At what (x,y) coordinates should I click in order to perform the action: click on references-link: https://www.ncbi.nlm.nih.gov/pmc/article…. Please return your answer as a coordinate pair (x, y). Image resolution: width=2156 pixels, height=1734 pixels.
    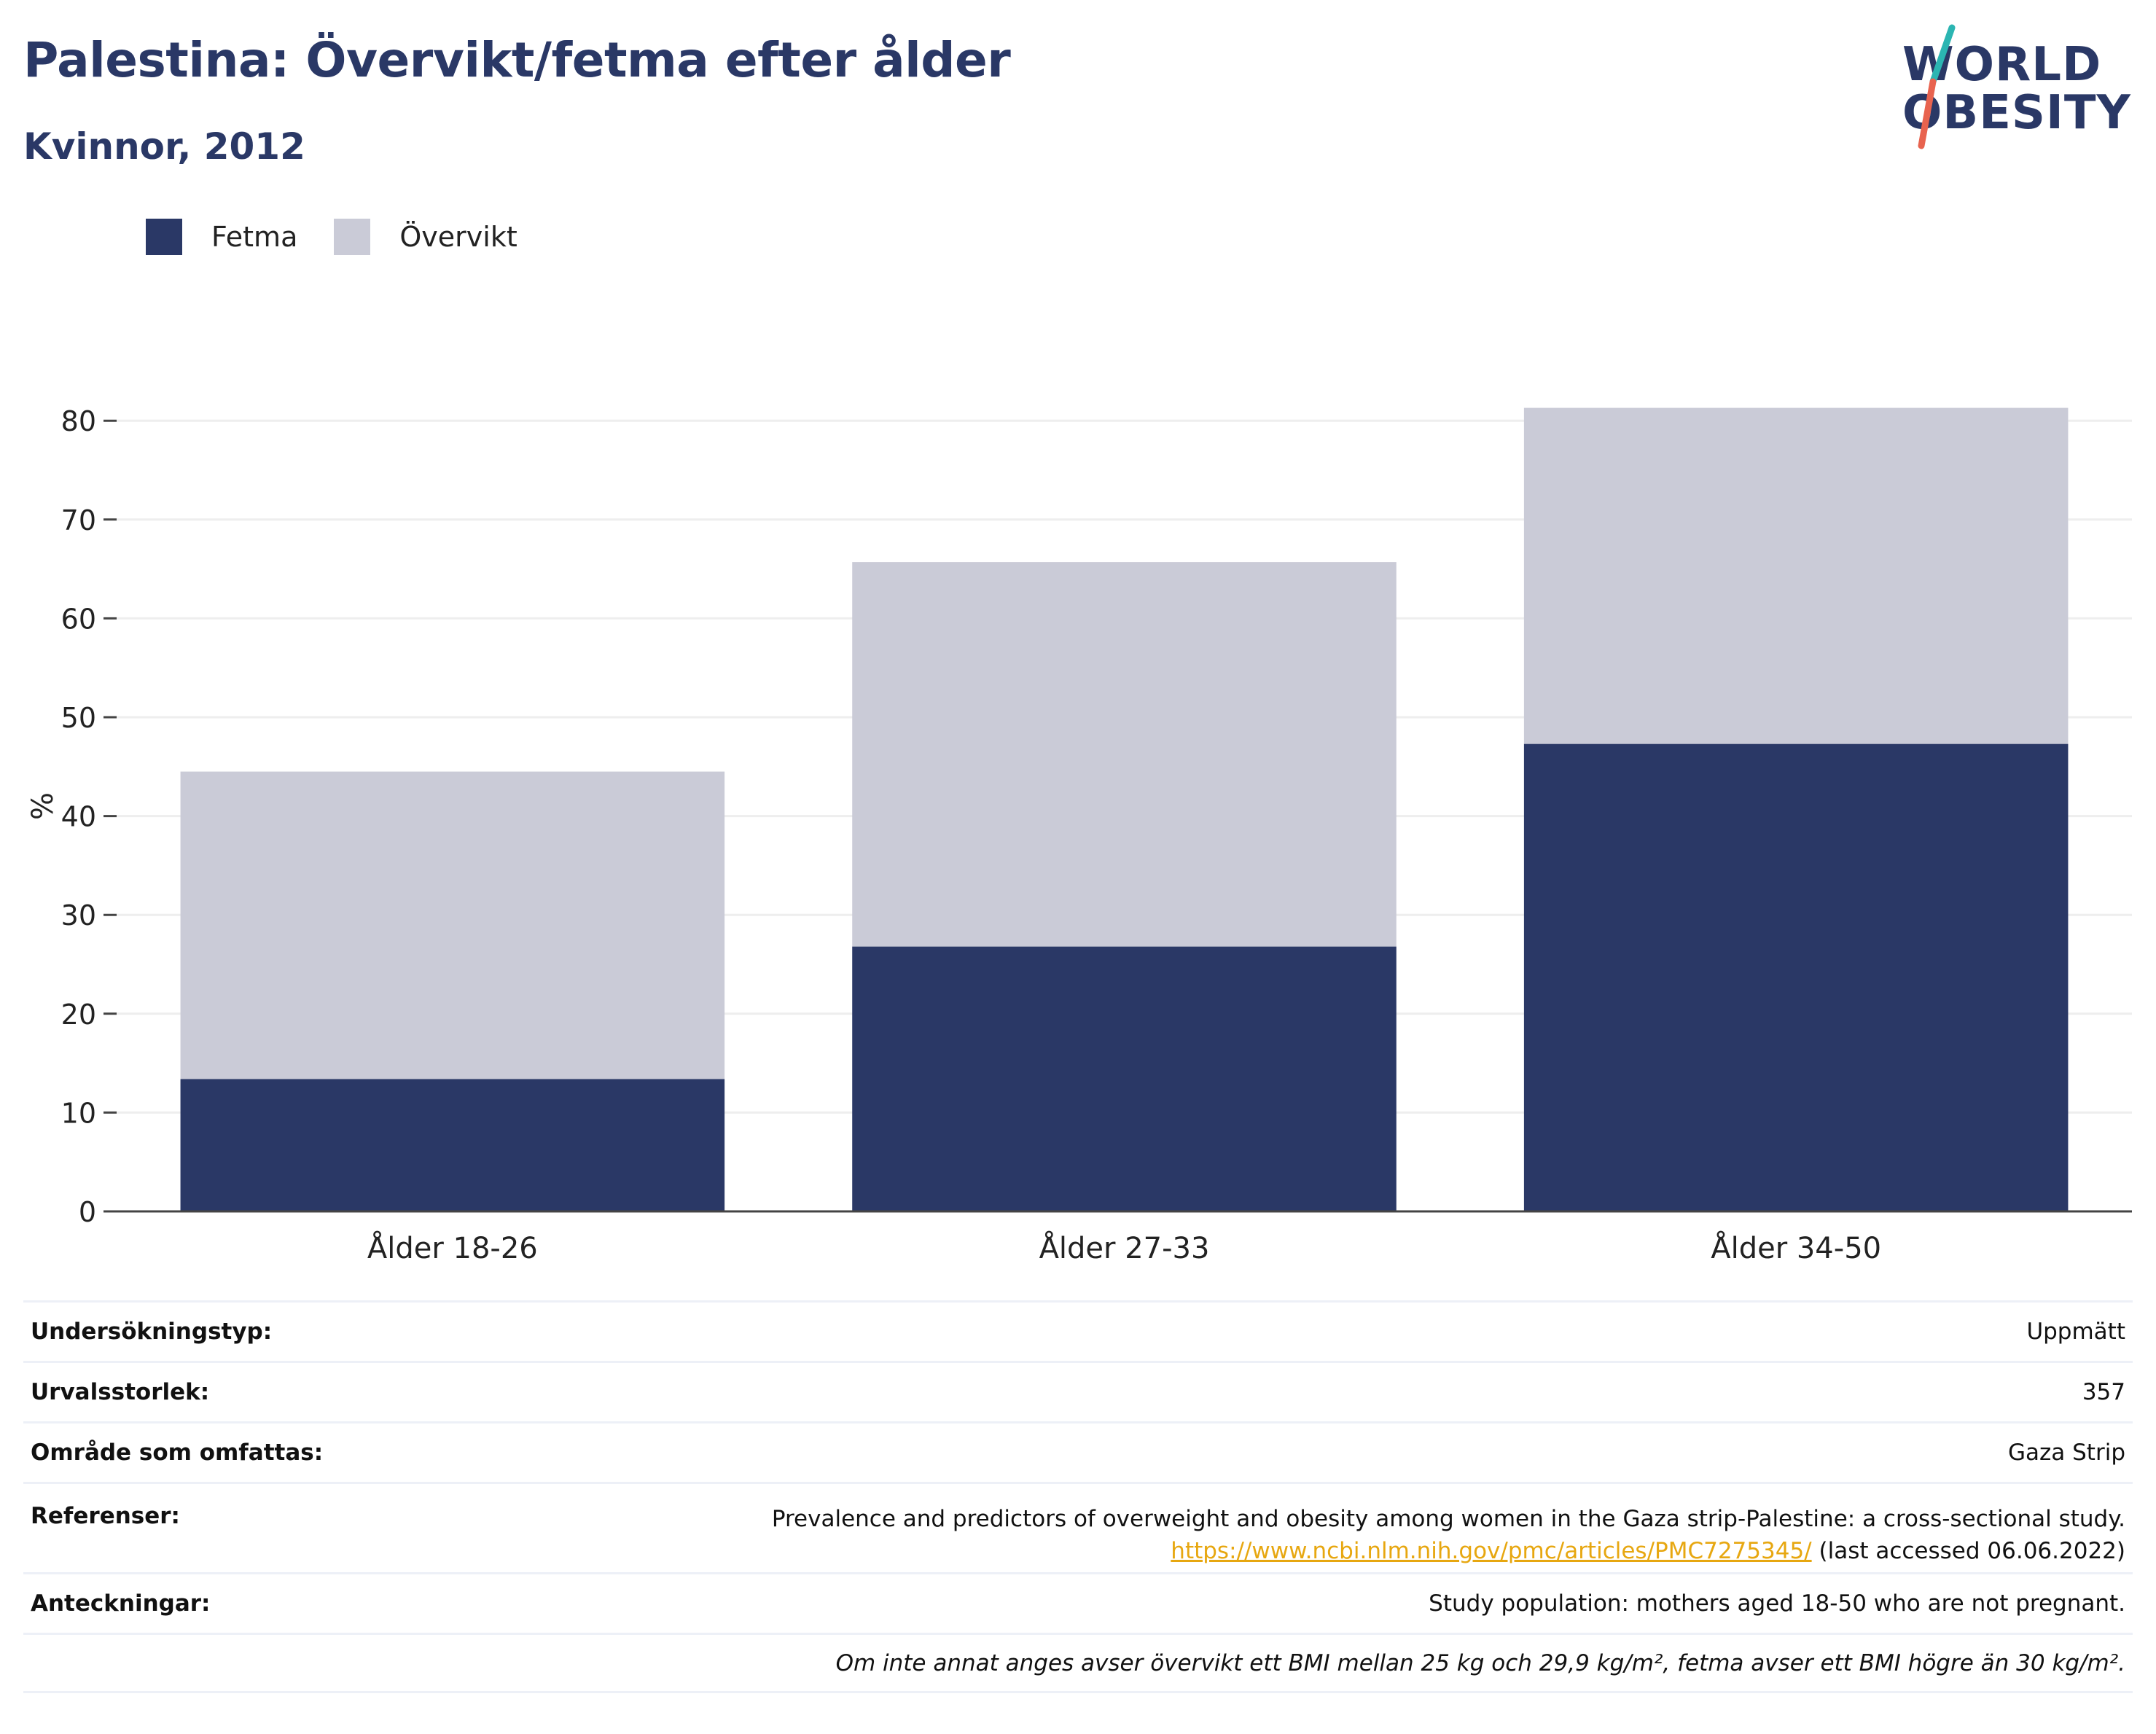
    Looking at the image, I should click on (1492, 1551).